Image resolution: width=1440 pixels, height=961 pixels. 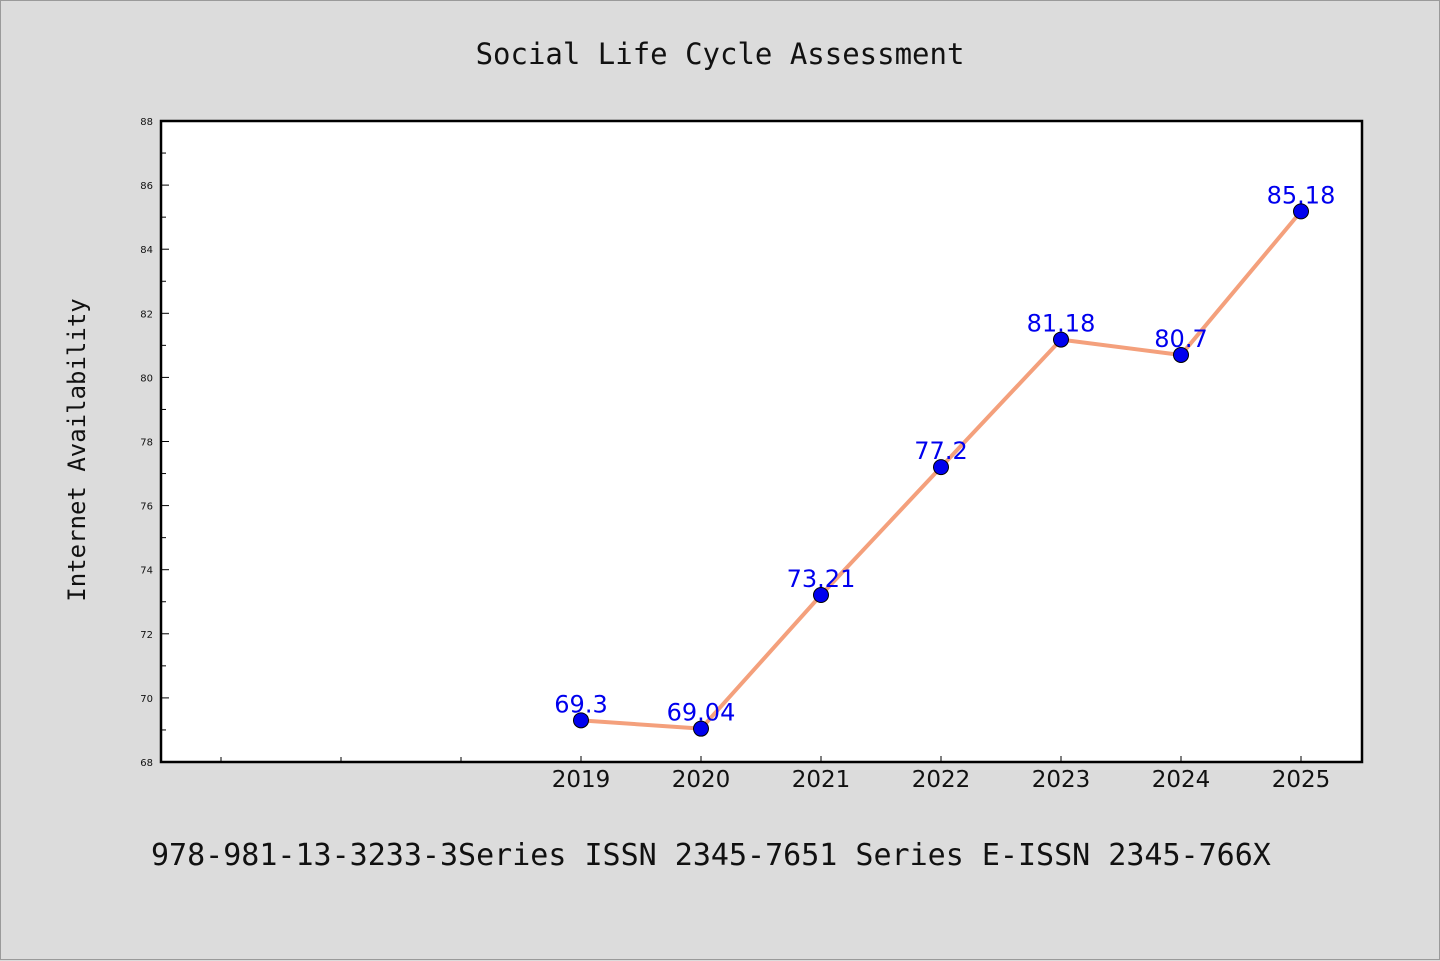 I want to click on y-tick-label: 68, so click(x=146, y=763).